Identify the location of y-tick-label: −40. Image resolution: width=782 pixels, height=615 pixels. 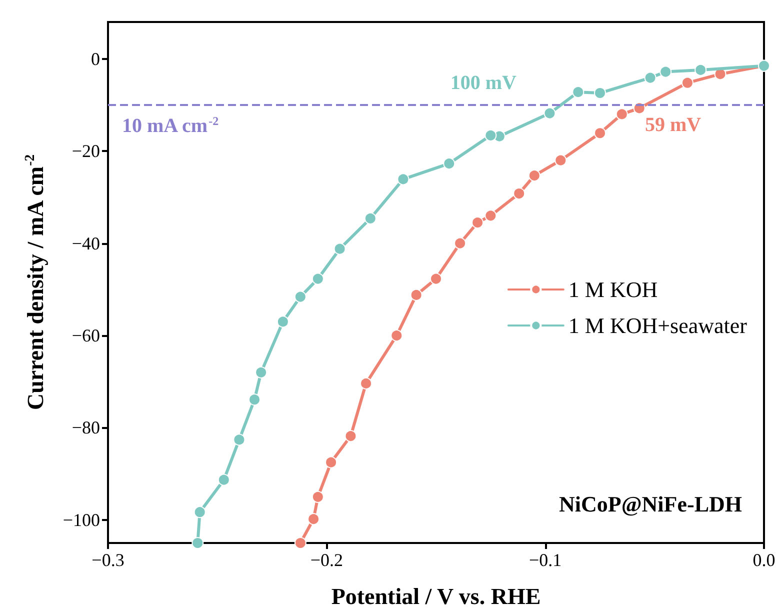
(86, 243).